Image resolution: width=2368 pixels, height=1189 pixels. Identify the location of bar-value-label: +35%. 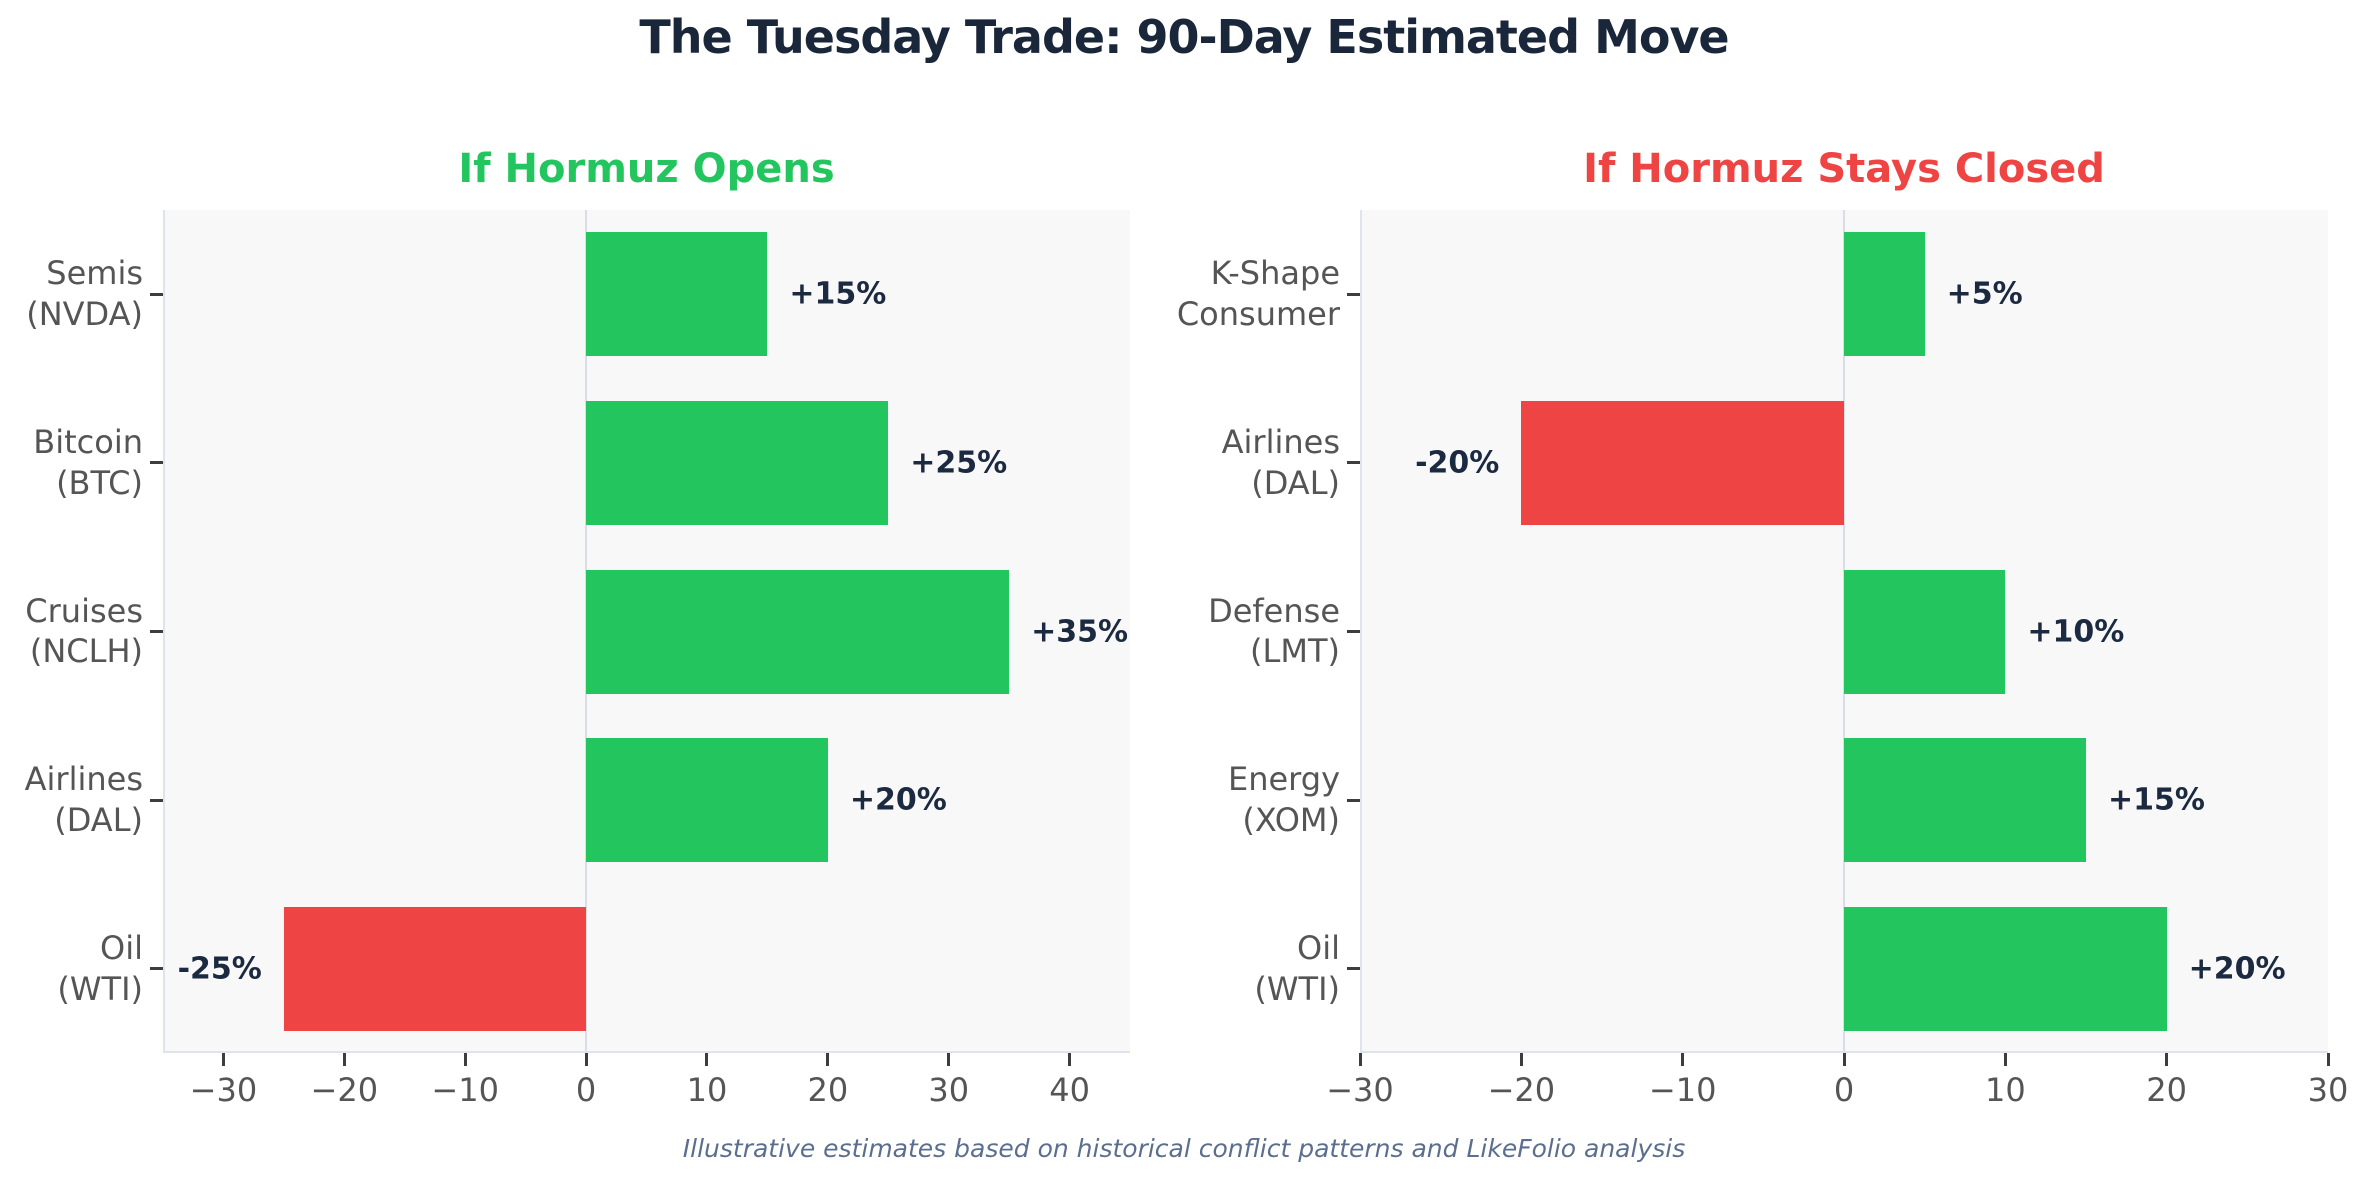
(1080, 631).